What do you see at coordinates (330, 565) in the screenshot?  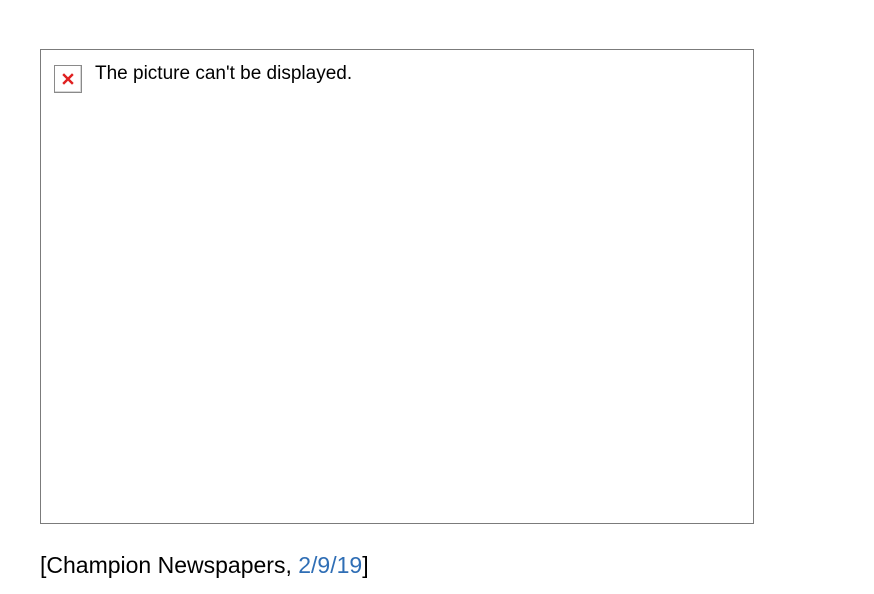 I see `caption-date-link: 2/9/19` at bounding box center [330, 565].